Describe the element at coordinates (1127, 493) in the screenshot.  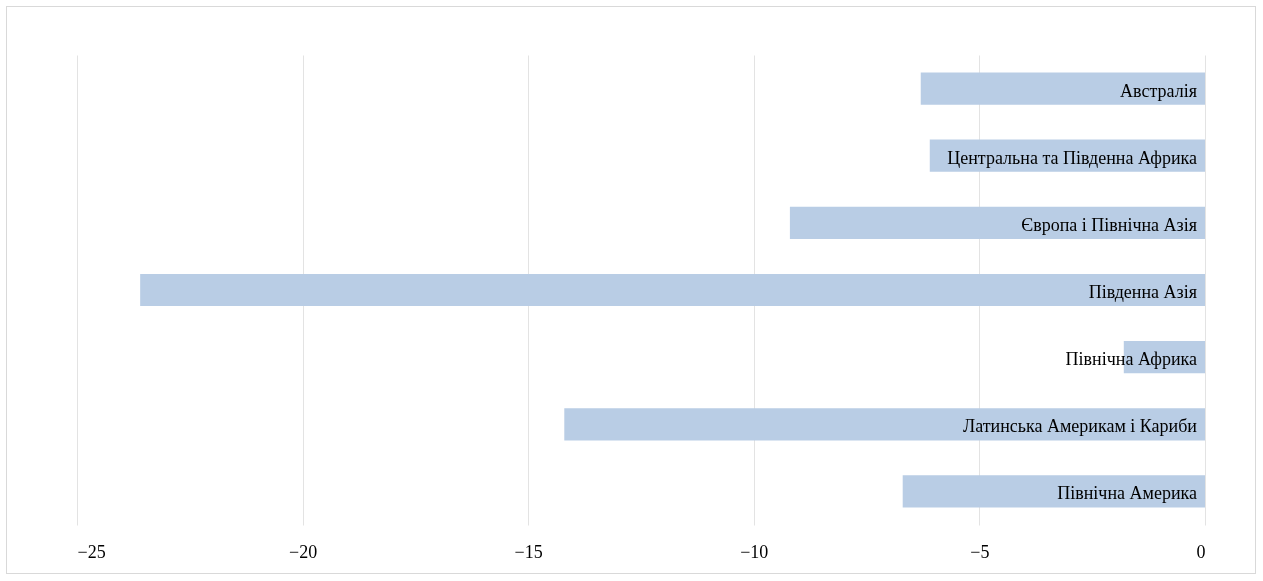
I see `y-tick-label: Північна Америка` at that location.